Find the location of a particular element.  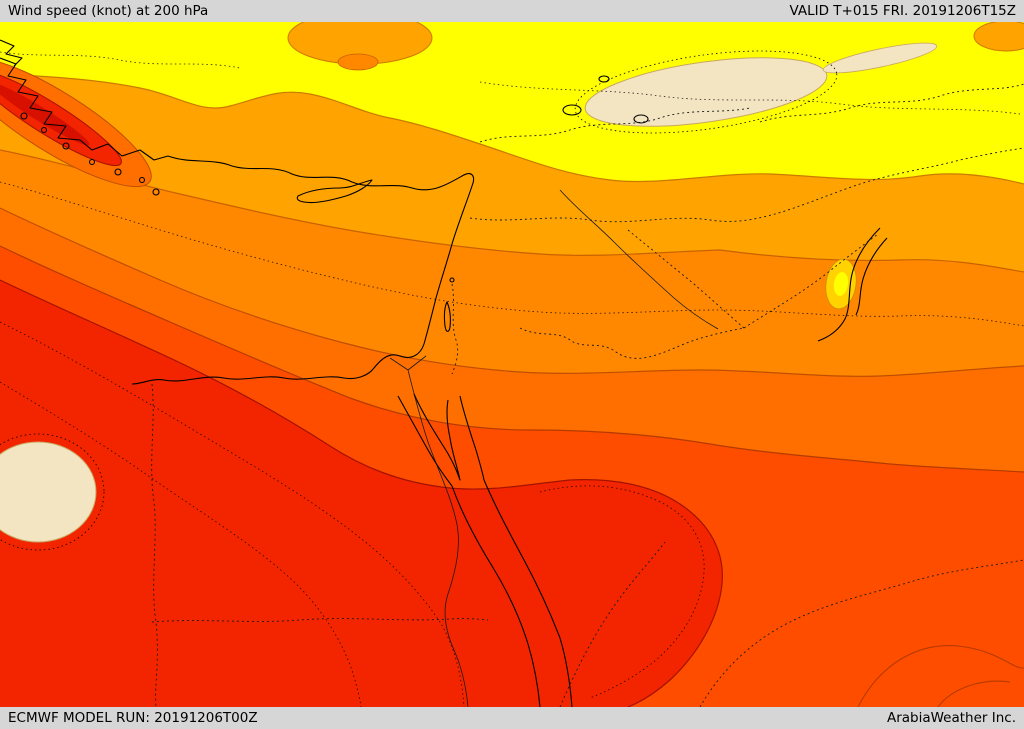

border-syria-iraq is located at coordinates (686, 279).